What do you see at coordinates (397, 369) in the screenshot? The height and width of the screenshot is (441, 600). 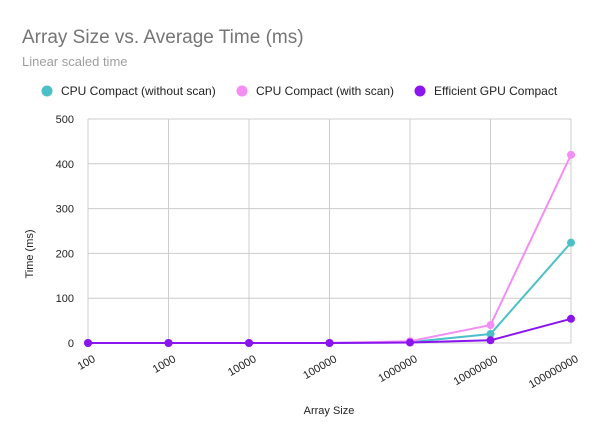 I see `x-tick-label: 1000000` at bounding box center [397, 369].